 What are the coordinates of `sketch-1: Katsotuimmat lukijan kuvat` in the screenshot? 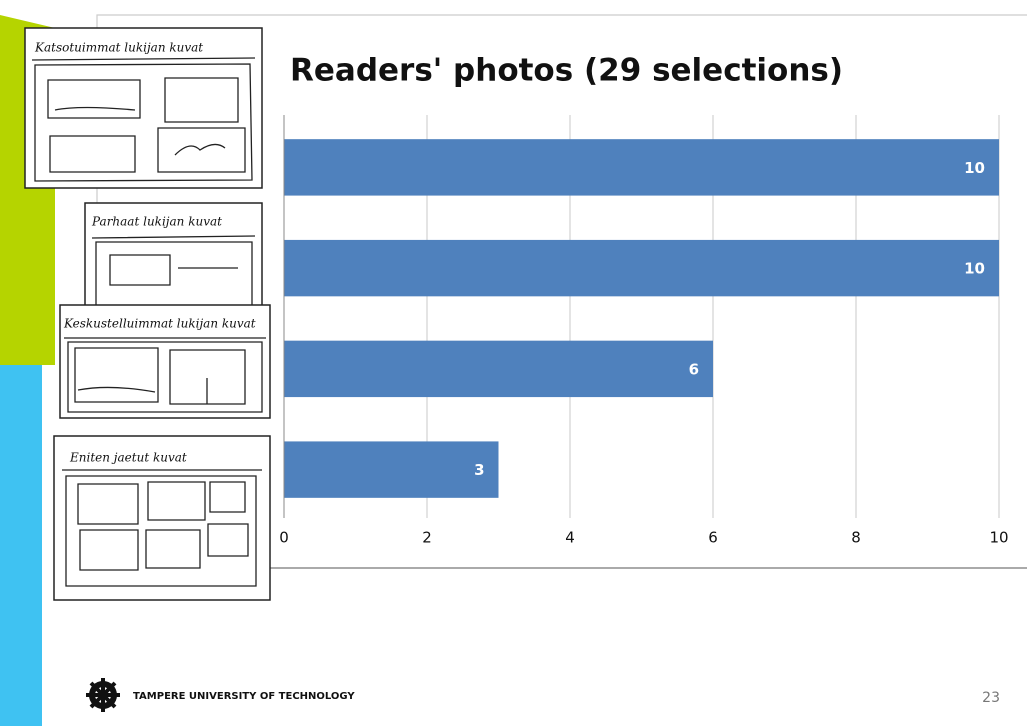 It's located at (143, 108).